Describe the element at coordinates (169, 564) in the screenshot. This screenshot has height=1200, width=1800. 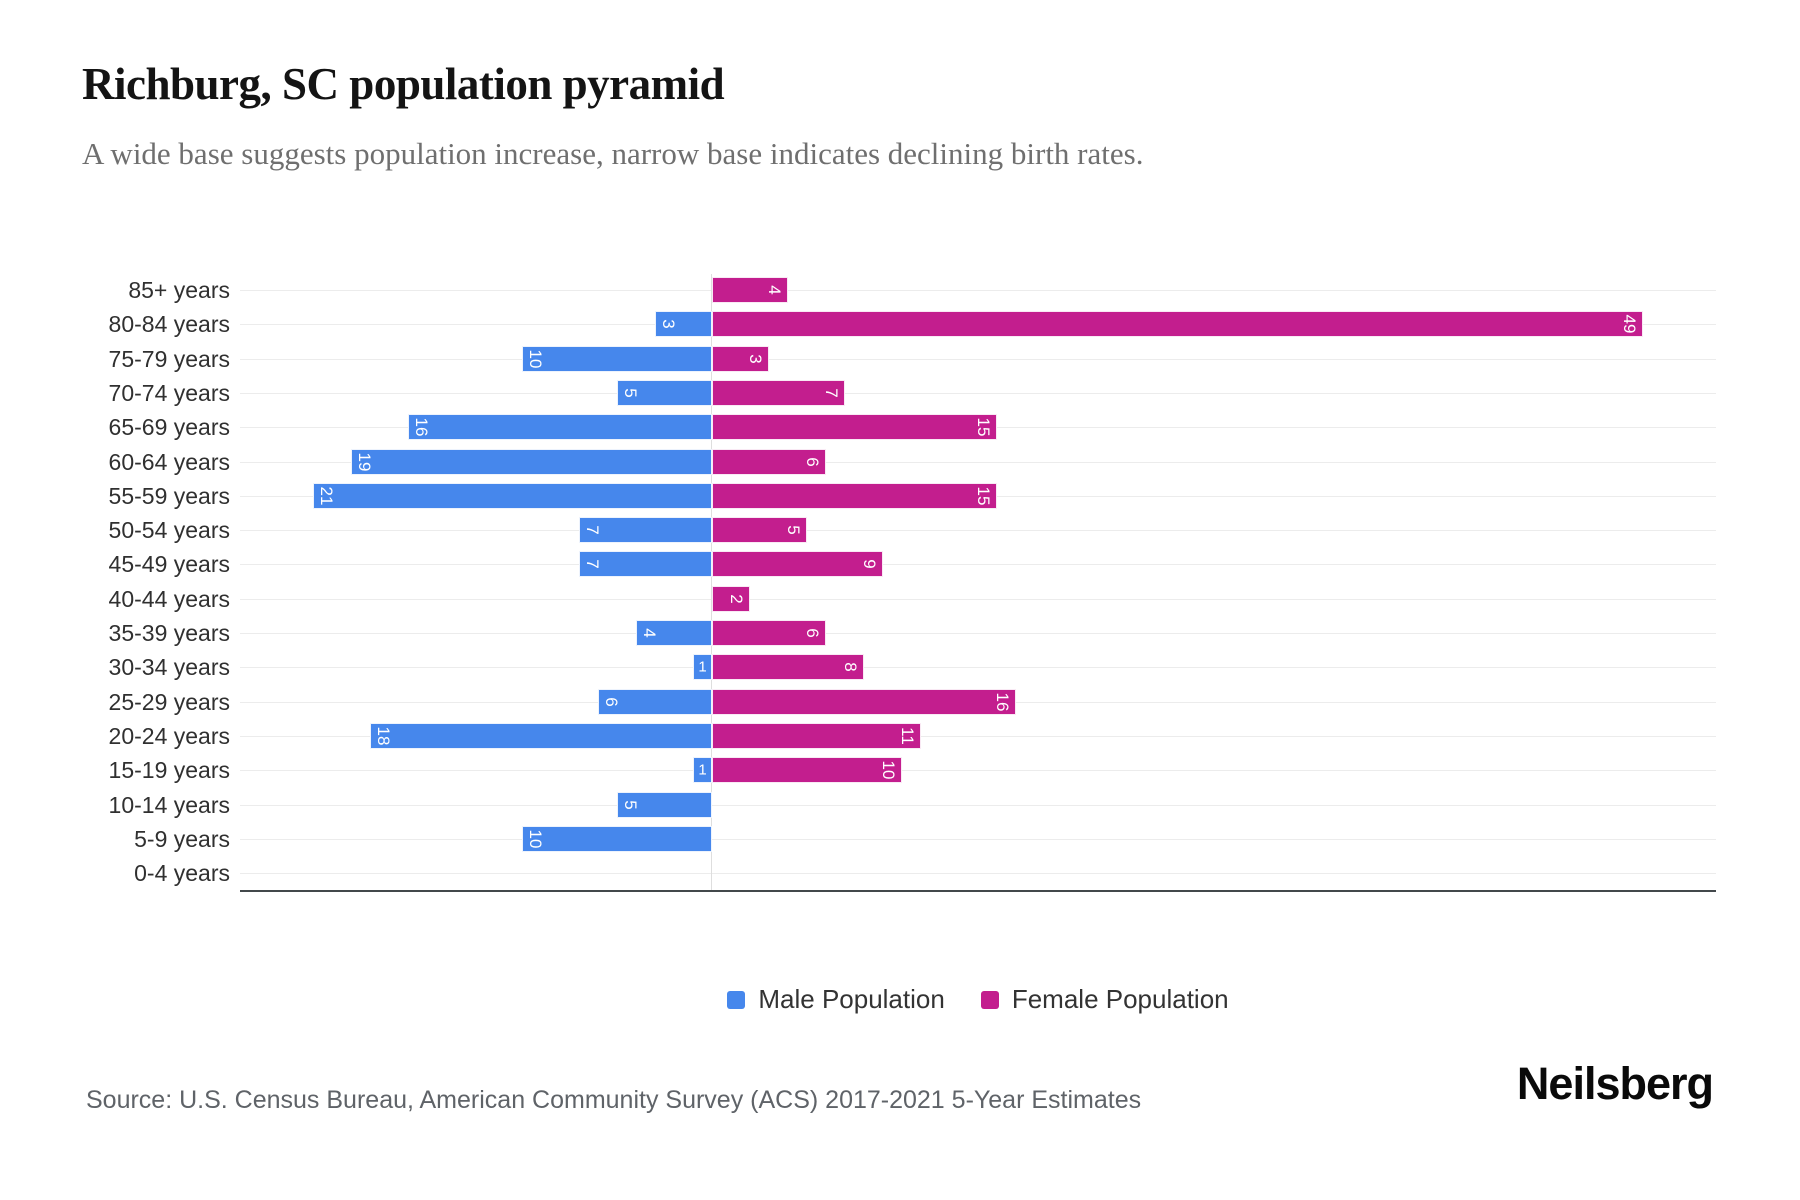
I see `age-axis-label: 45-49 years` at that location.